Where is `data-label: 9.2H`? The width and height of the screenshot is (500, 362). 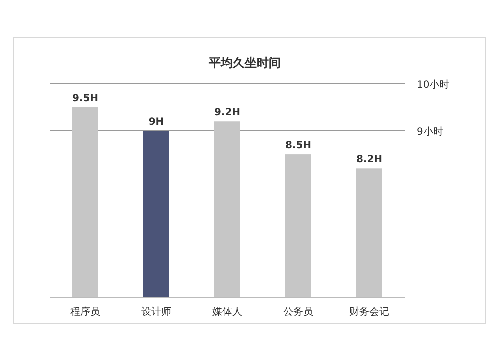 data-label: 9.2H is located at coordinates (227, 113).